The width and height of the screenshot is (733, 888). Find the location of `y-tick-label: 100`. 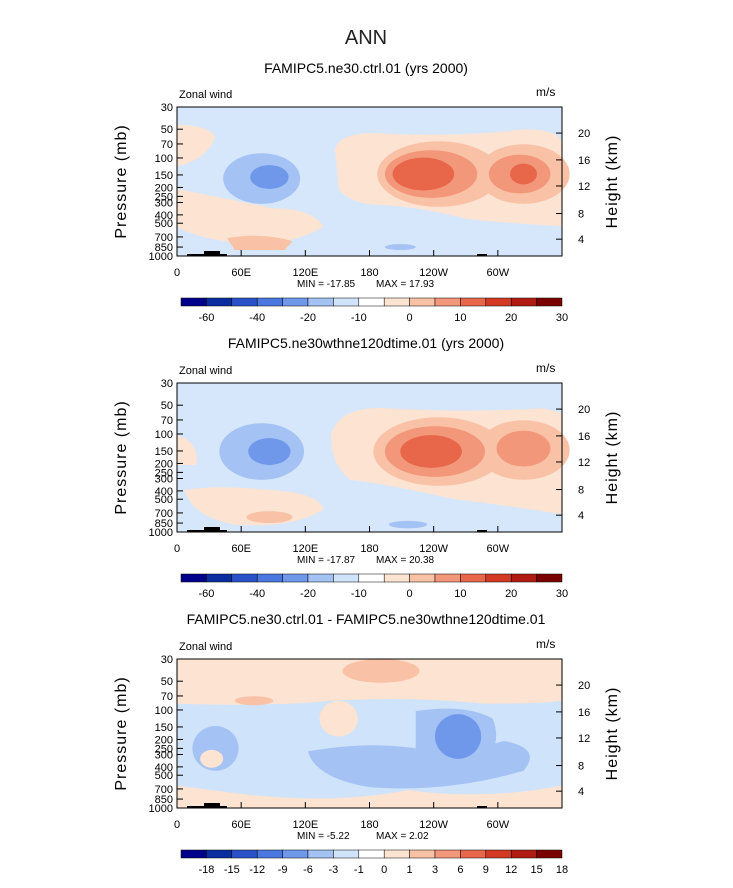

y-tick-label: 100 is located at coordinates (164, 435).